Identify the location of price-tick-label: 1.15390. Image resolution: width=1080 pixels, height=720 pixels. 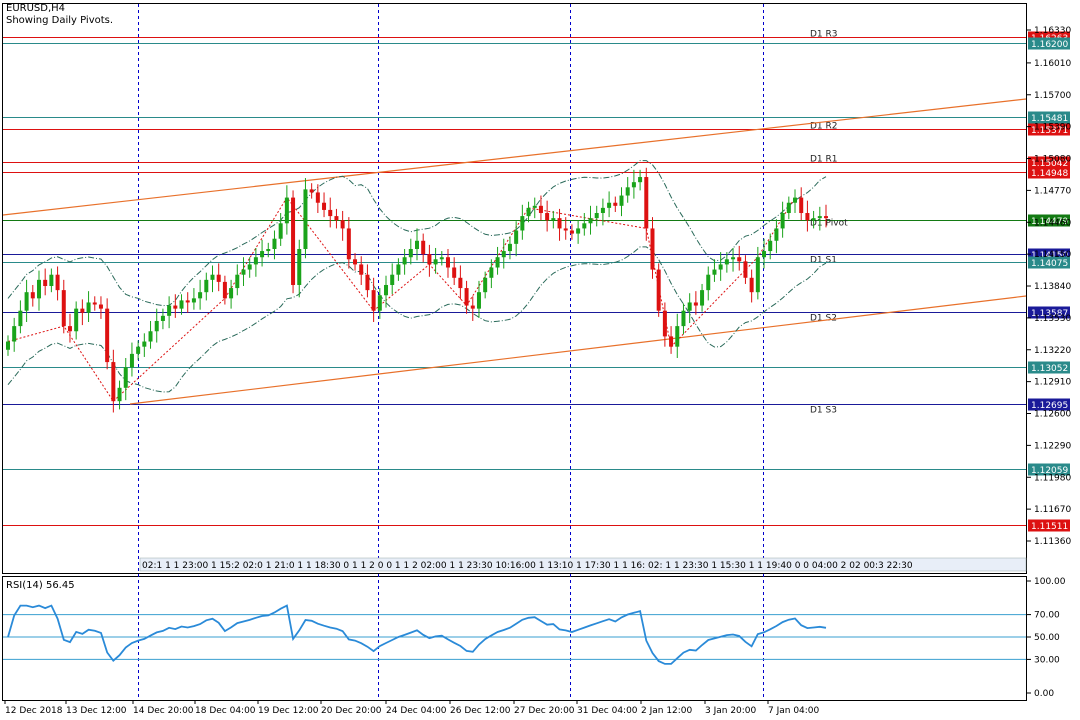
(1052, 128).